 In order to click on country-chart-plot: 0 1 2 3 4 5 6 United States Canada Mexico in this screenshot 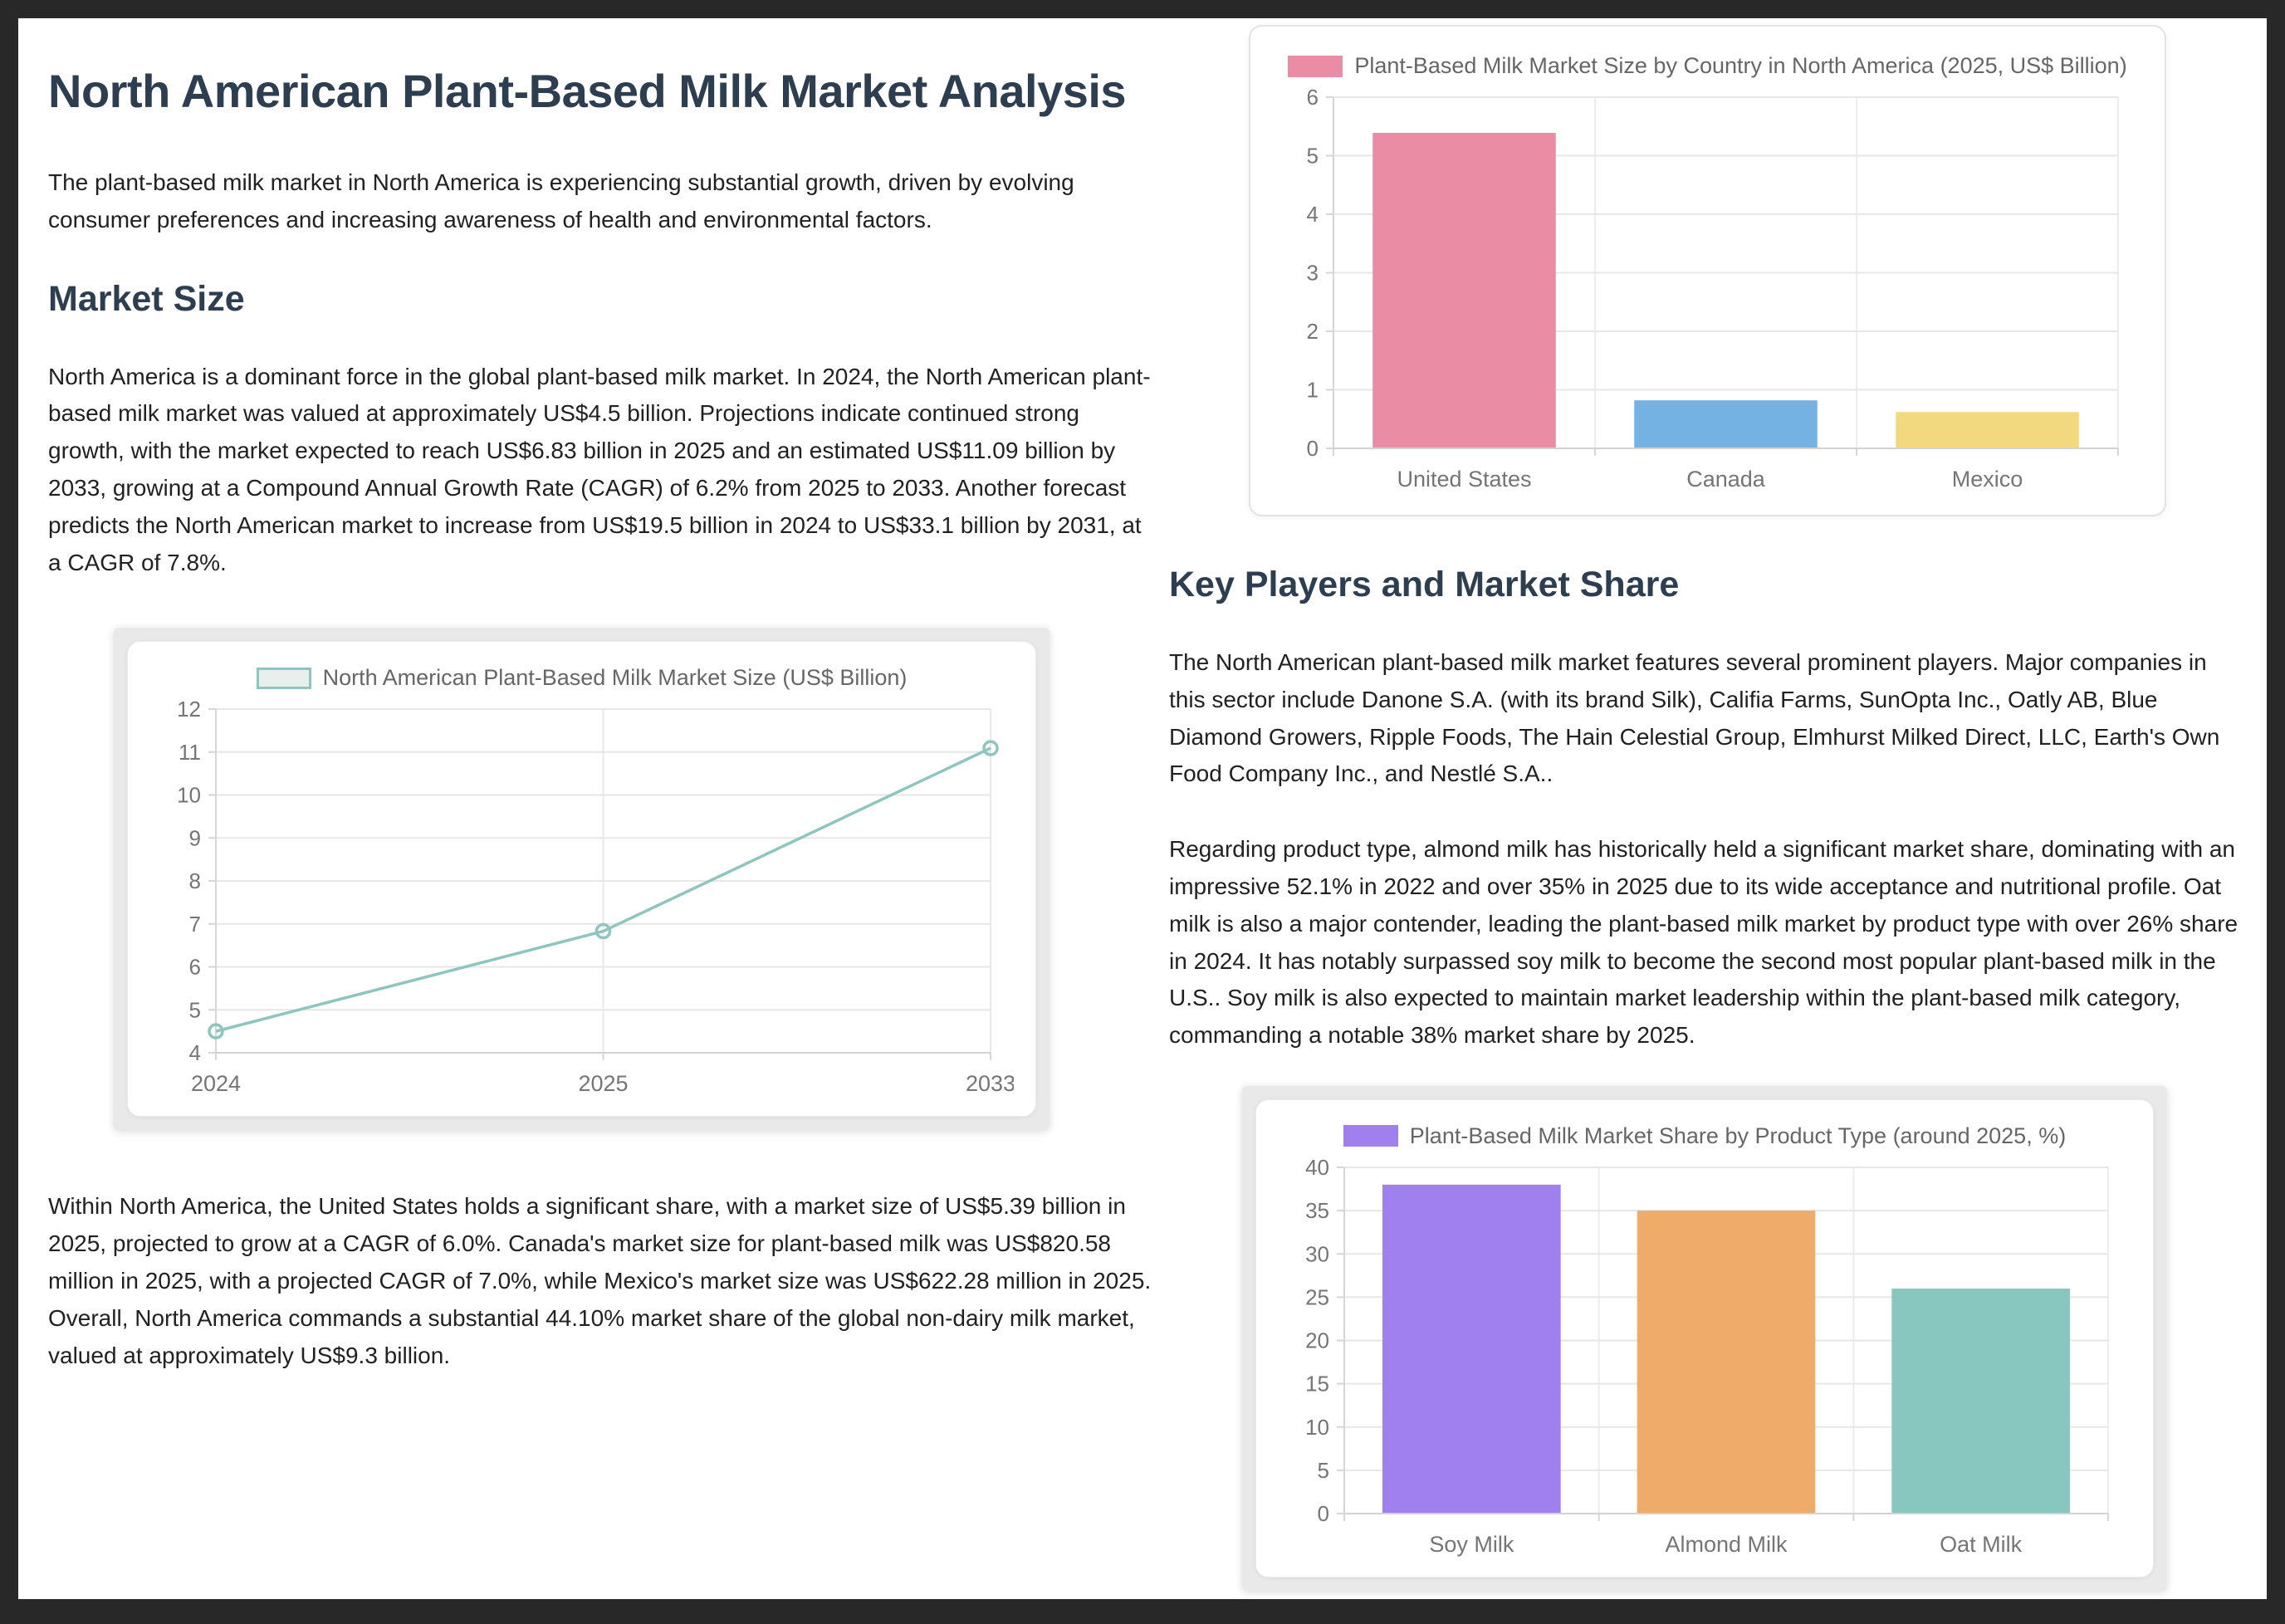, I will do `click(1707, 293)`.